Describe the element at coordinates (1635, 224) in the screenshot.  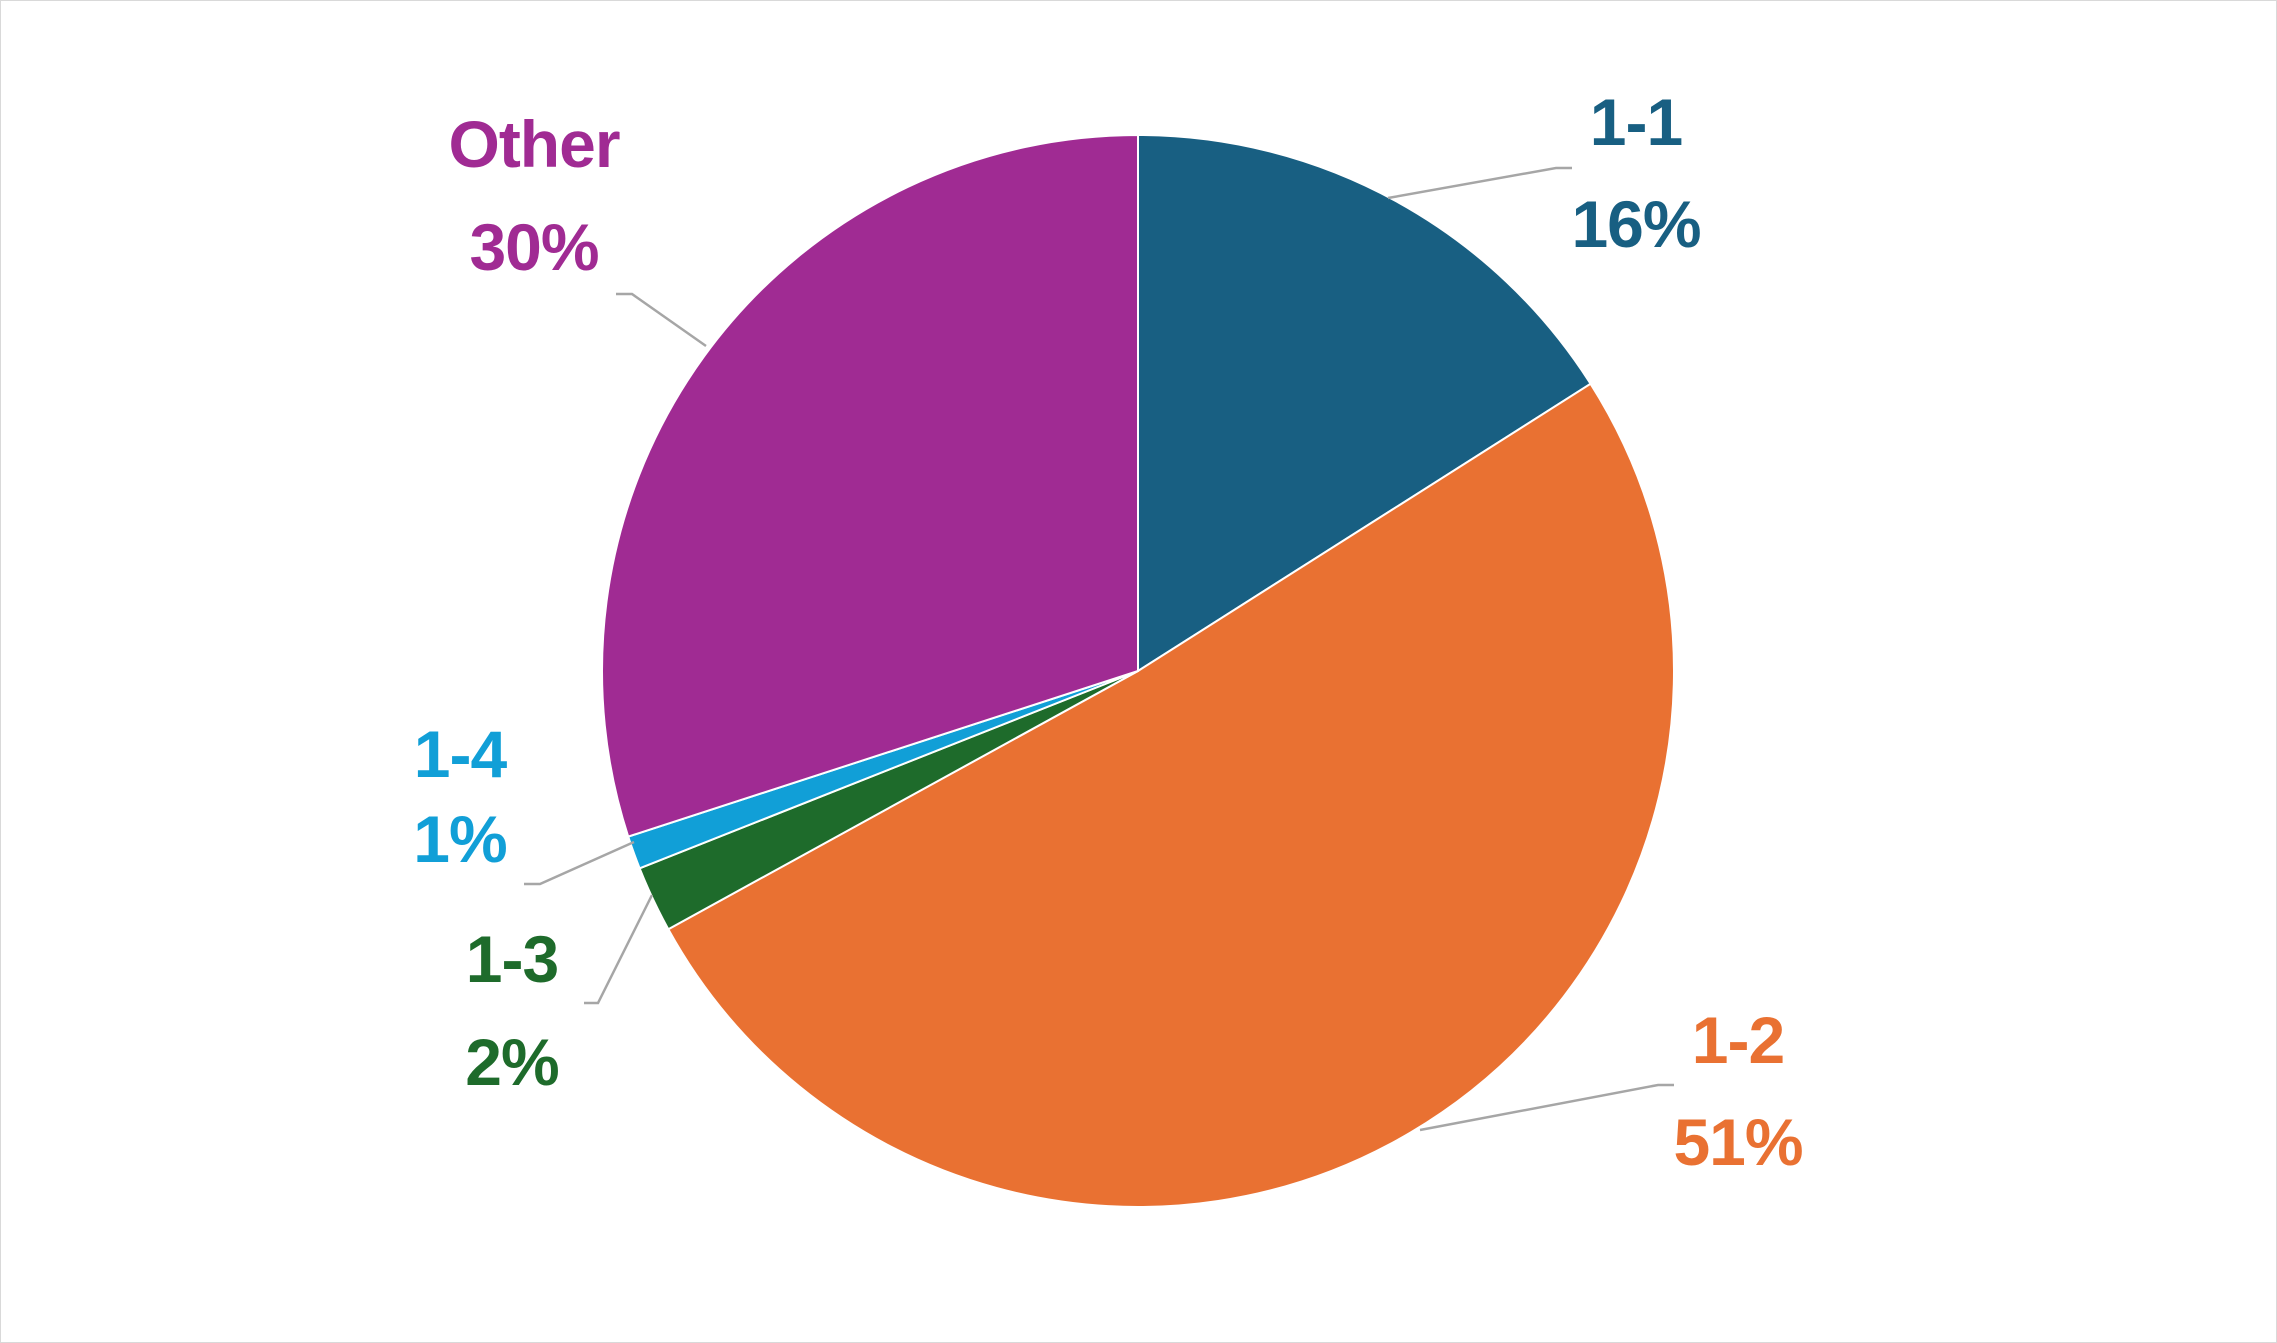
I see `slice-percent-label-1-1: 16%` at that location.